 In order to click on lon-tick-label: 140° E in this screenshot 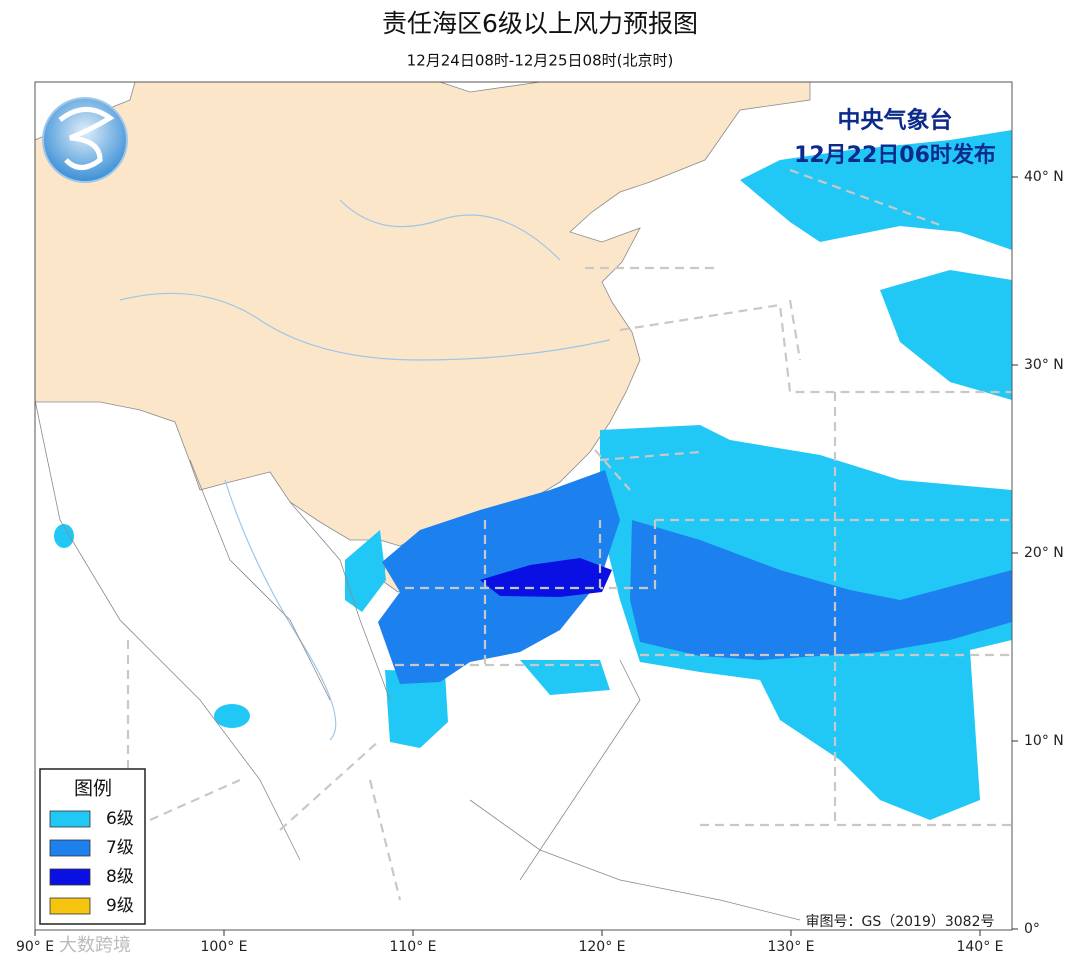, I will do `click(979, 947)`.